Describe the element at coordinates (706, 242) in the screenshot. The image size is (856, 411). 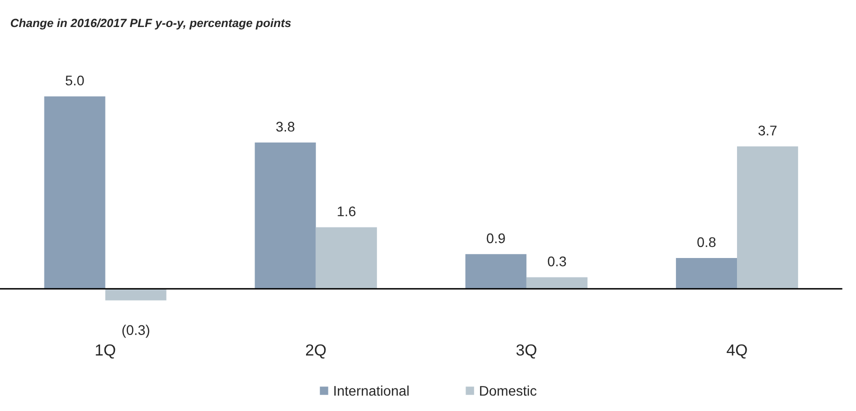
I see `data-label: 0.8` at that location.